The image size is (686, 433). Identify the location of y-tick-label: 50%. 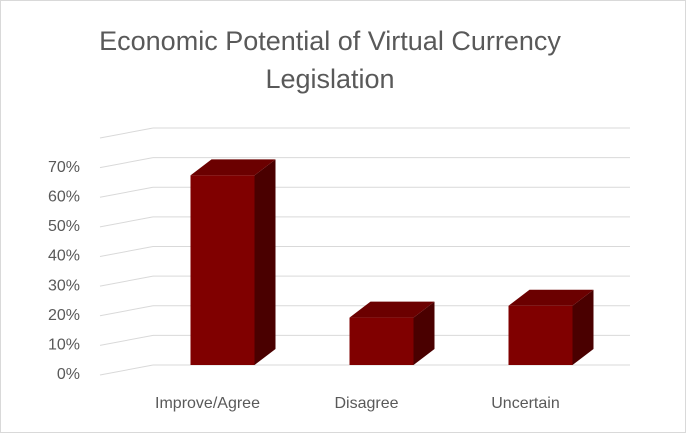
(64, 226).